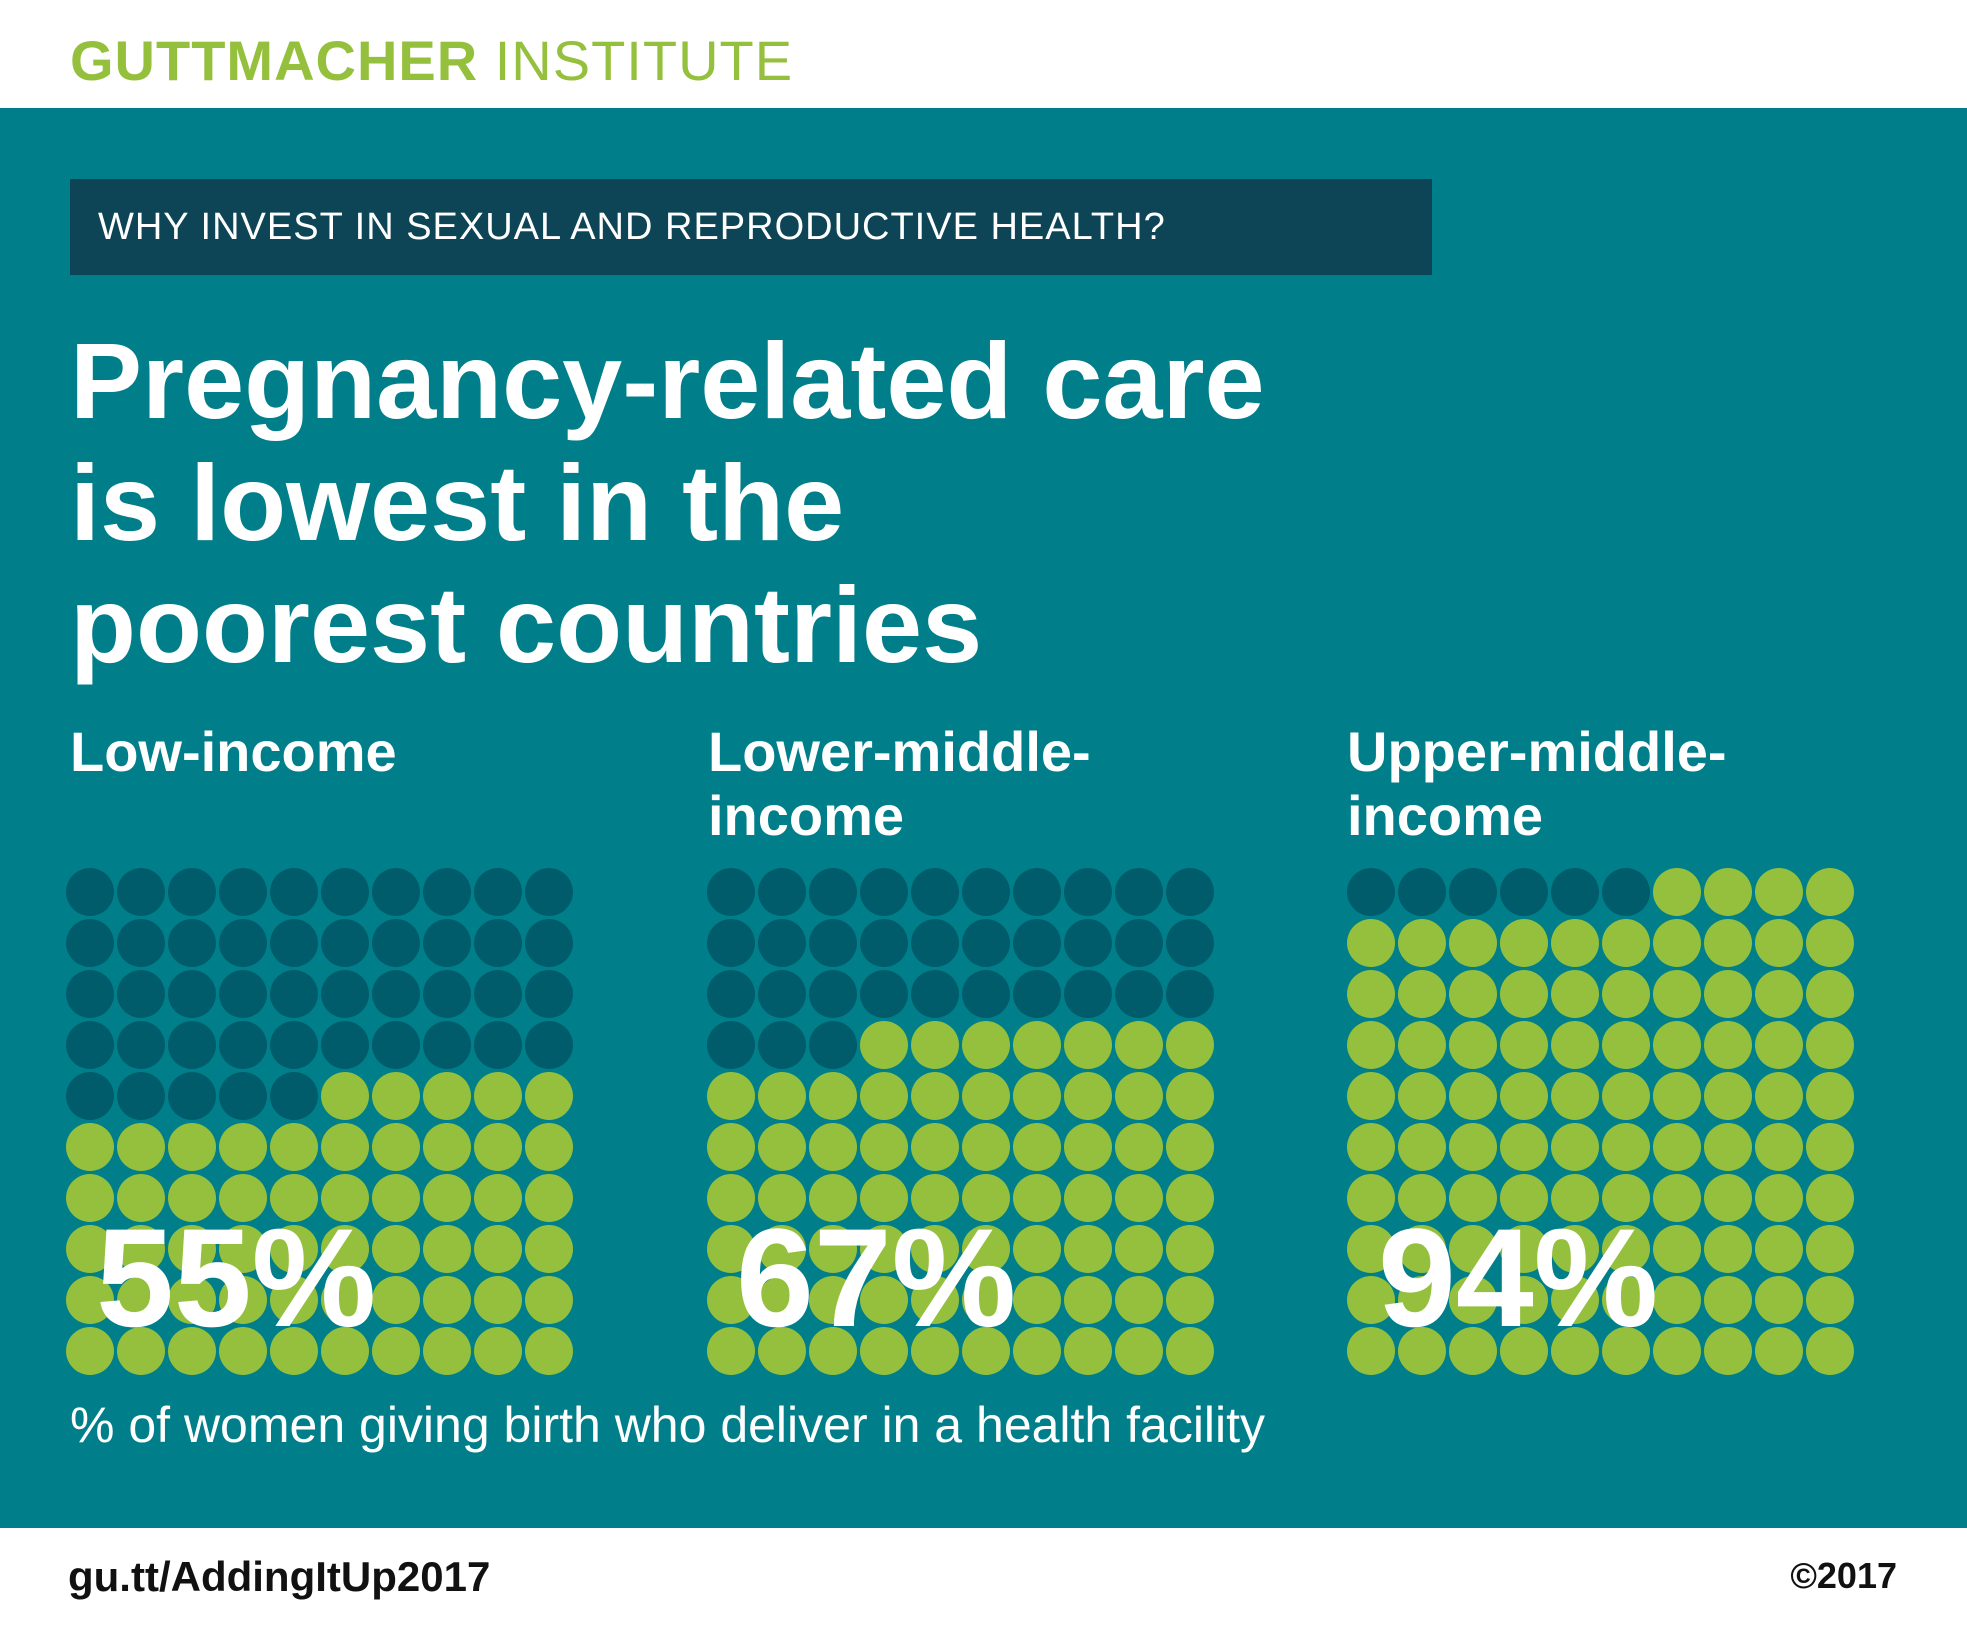 The height and width of the screenshot is (1642, 1967). I want to click on dot-grid-low-income, so click(321, 1123).